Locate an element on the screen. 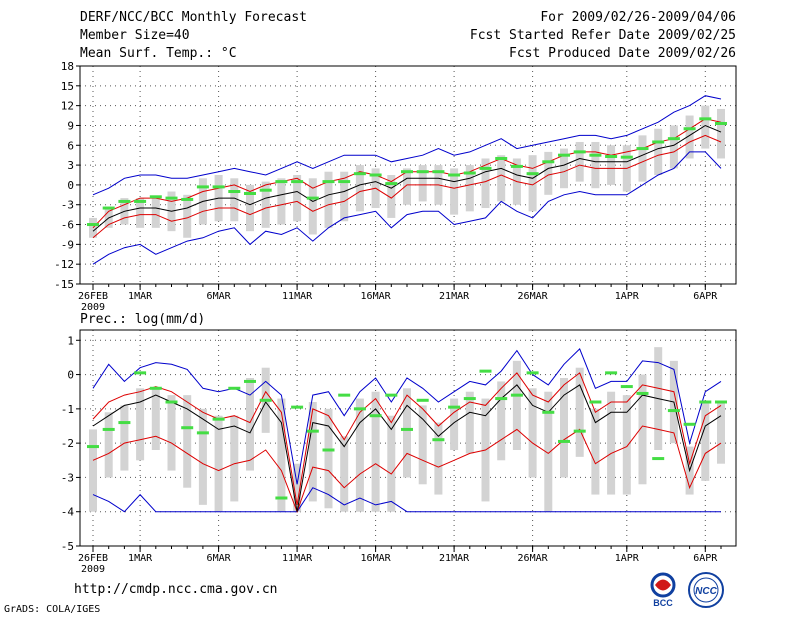 The height and width of the screenshot is (618, 800). bcc-logo: BCC is located at coordinates (663, 590).